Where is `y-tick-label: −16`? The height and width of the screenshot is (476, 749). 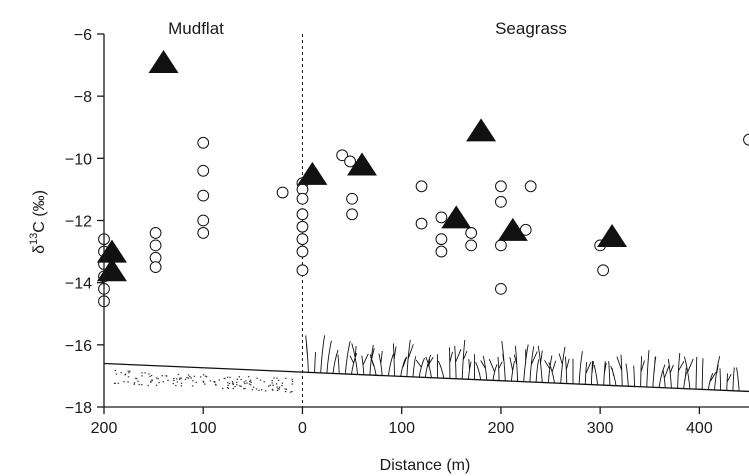 y-tick-label: −16 is located at coordinates (78, 346).